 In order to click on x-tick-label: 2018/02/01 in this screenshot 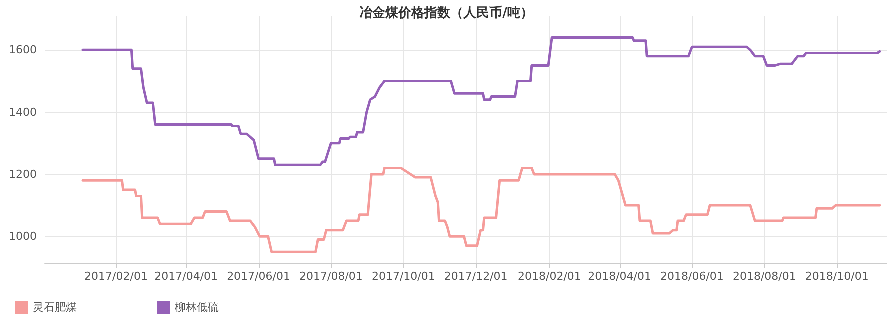, I will do `click(550, 276)`.